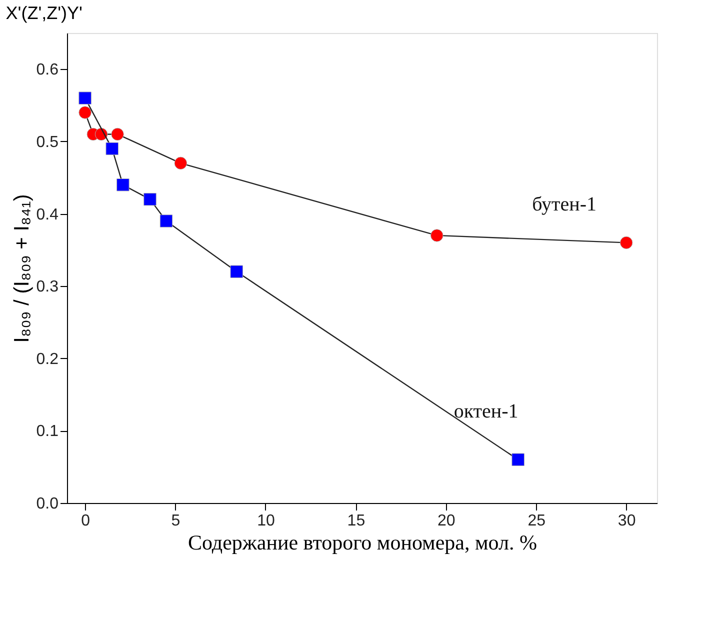  I want to click on x-tick-label: 15, so click(356, 521).